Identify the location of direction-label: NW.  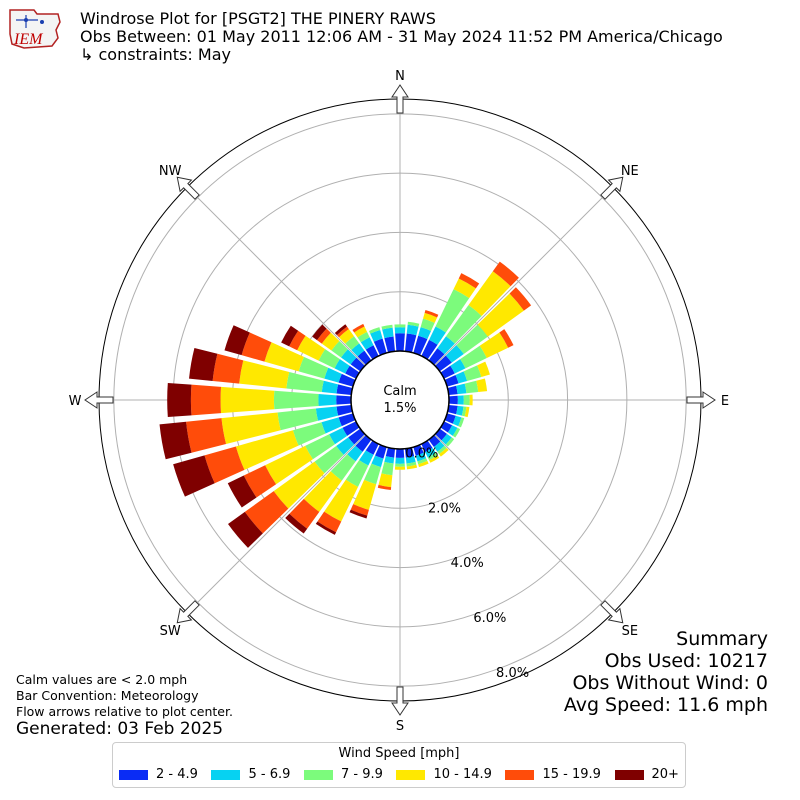
(170, 171).